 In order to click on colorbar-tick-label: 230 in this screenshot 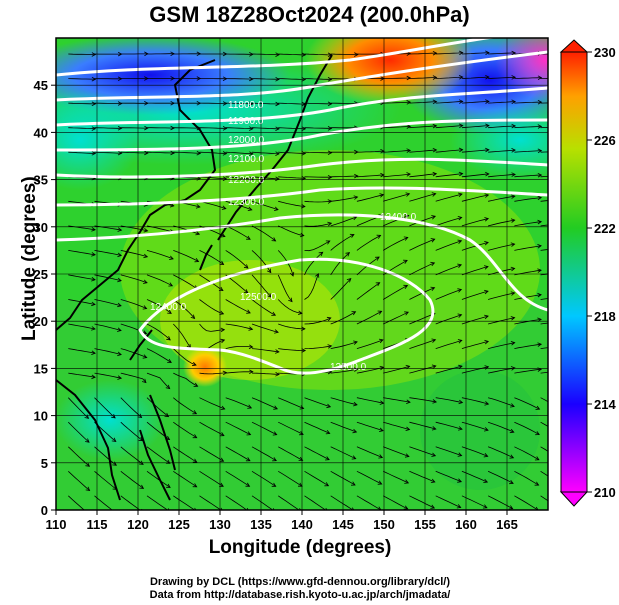, I will do `click(605, 52)`.